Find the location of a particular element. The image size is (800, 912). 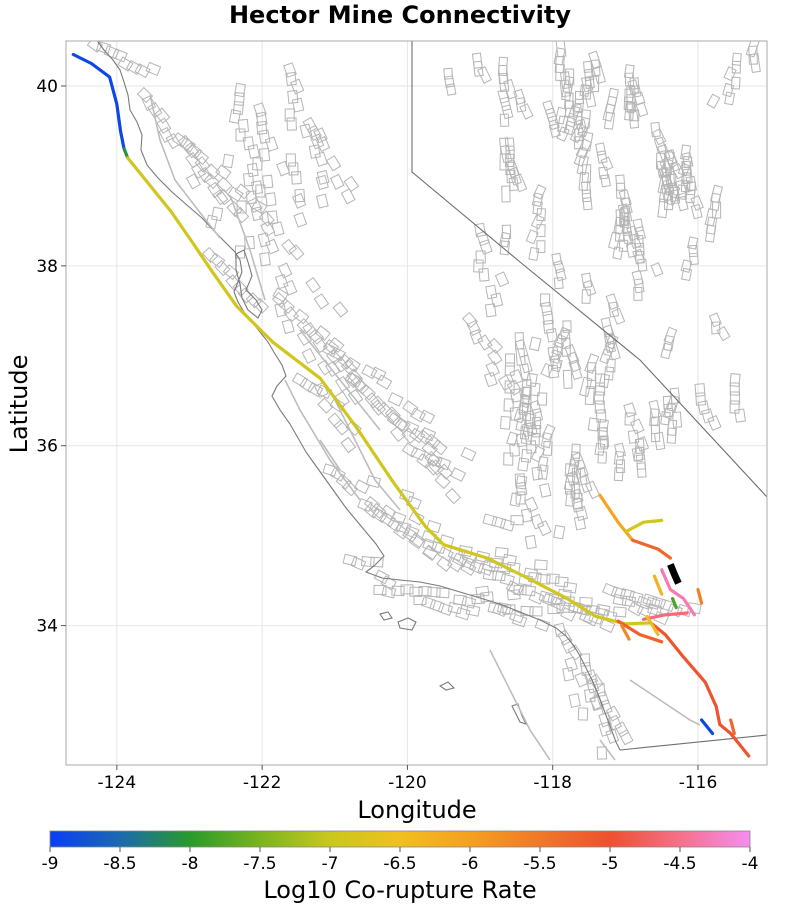

y-axis-ticks: 40 38 36 34 is located at coordinates (51, 357).